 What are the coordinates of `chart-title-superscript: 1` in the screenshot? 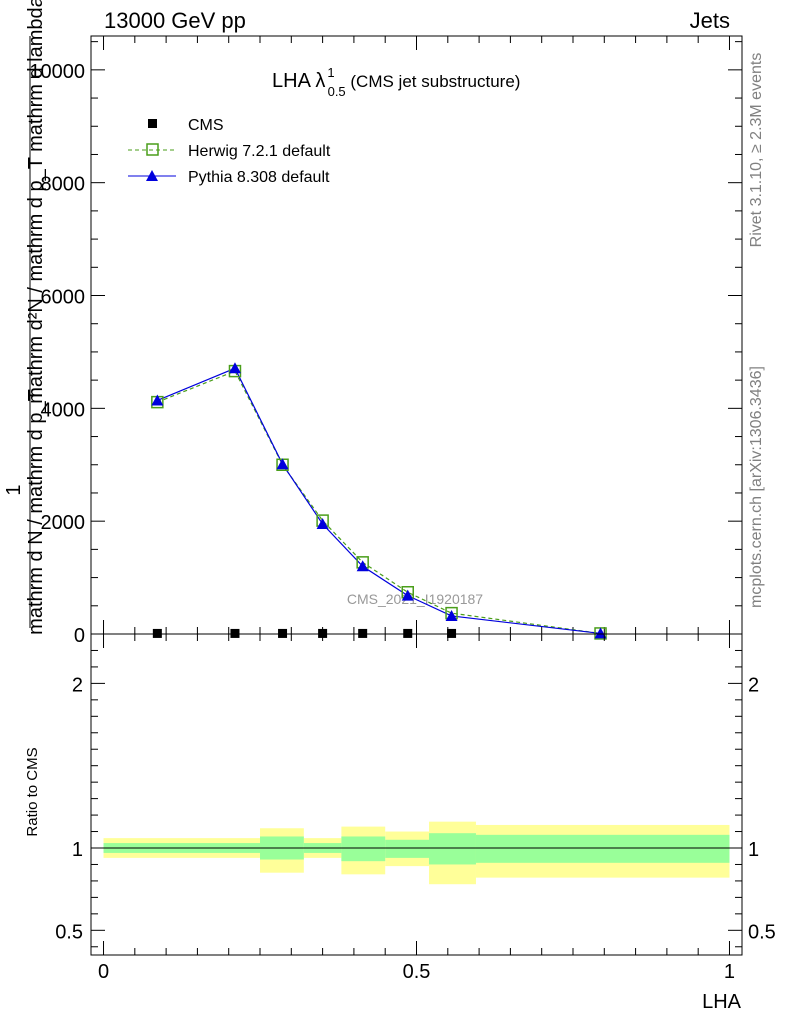 It's located at (330, 72).